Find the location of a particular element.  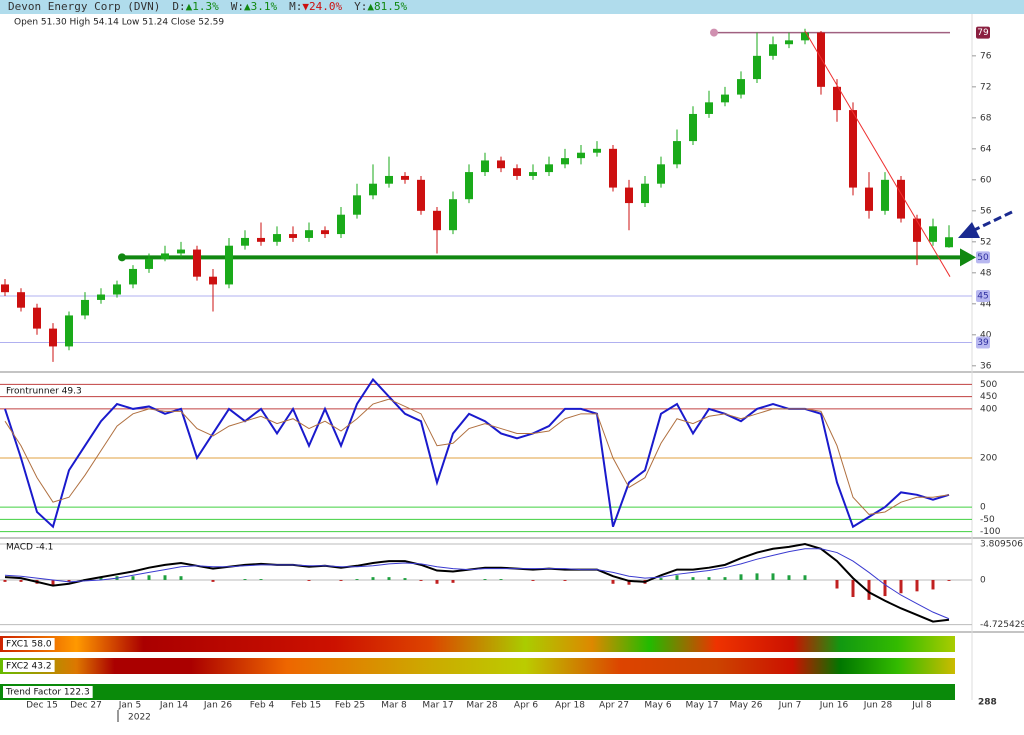

y-tick-label: 450 is located at coordinates (988, 397).